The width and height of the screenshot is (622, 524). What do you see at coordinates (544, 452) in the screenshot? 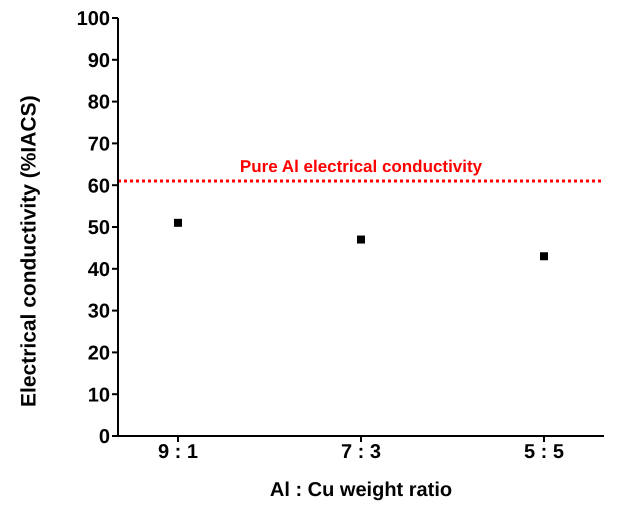
I see `x-tick-label: 5` at bounding box center [544, 452].